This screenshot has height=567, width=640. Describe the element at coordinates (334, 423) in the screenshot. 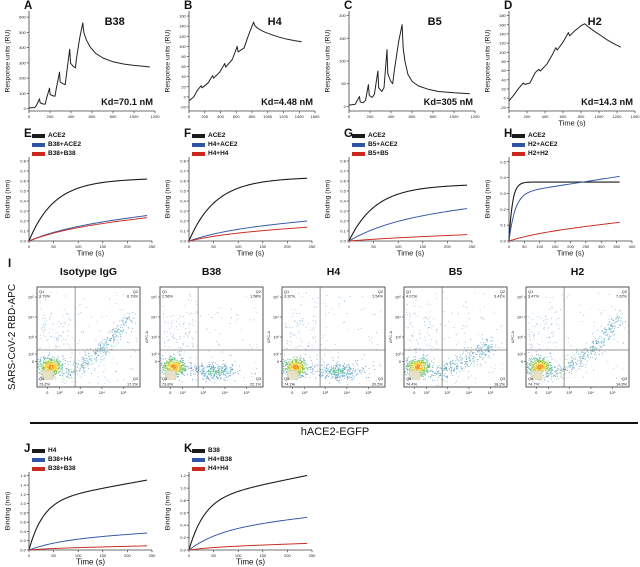

I see `flow-divider` at that location.